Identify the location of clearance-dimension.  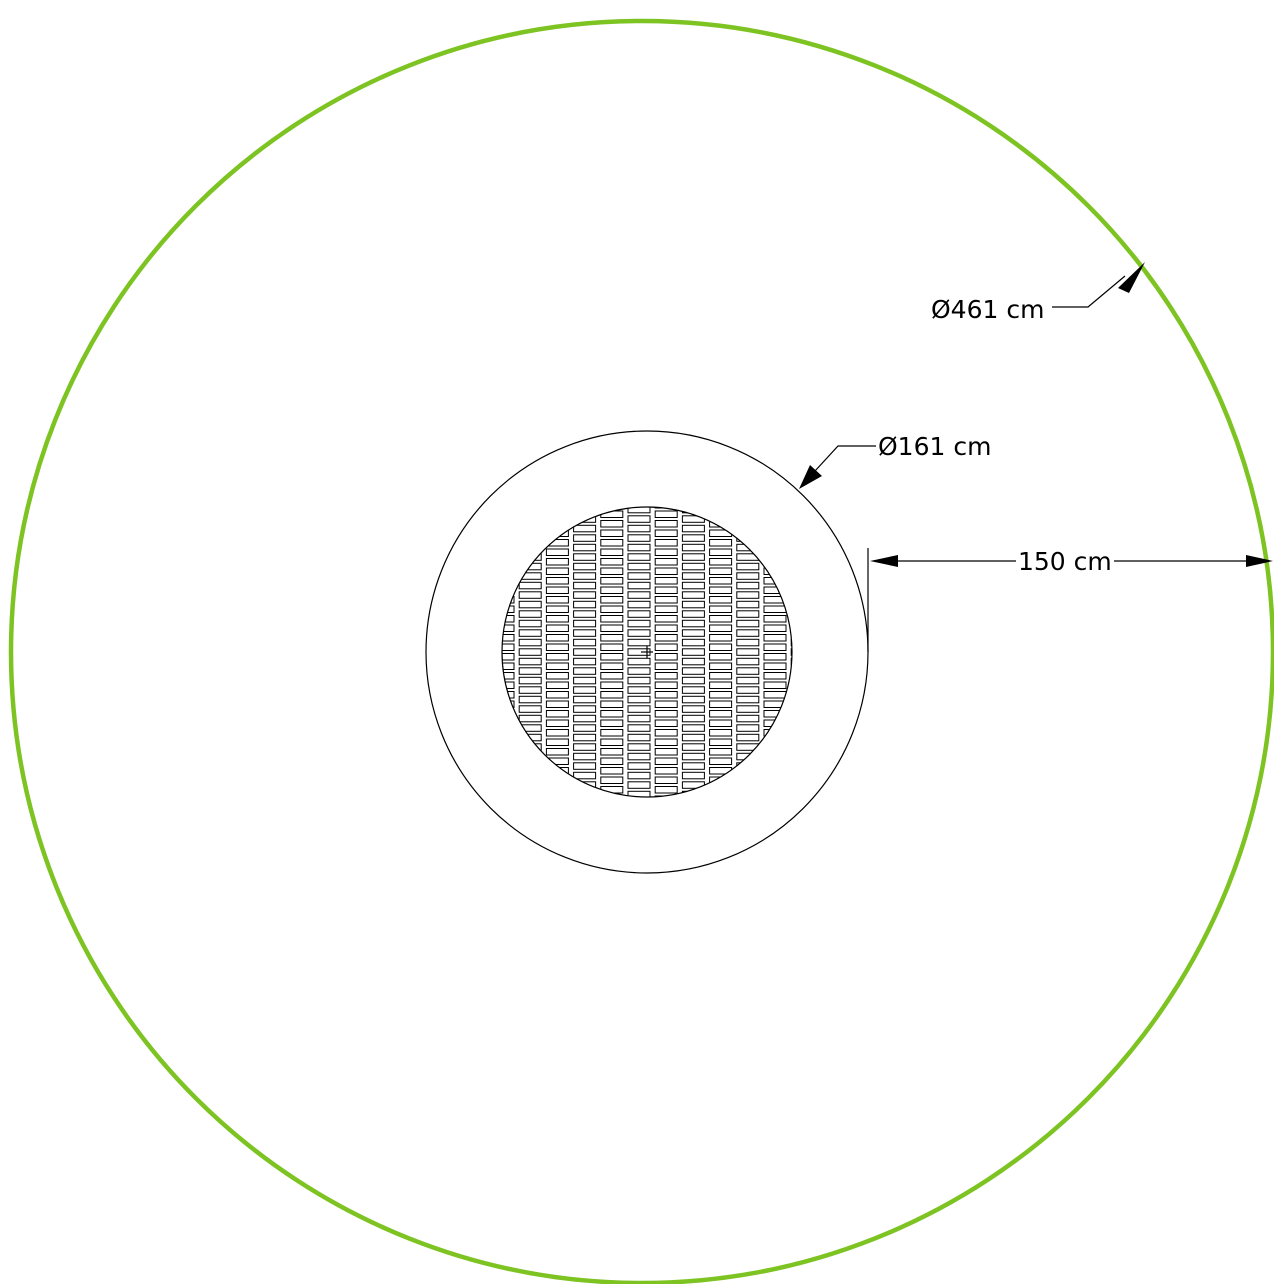
(1070, 600).